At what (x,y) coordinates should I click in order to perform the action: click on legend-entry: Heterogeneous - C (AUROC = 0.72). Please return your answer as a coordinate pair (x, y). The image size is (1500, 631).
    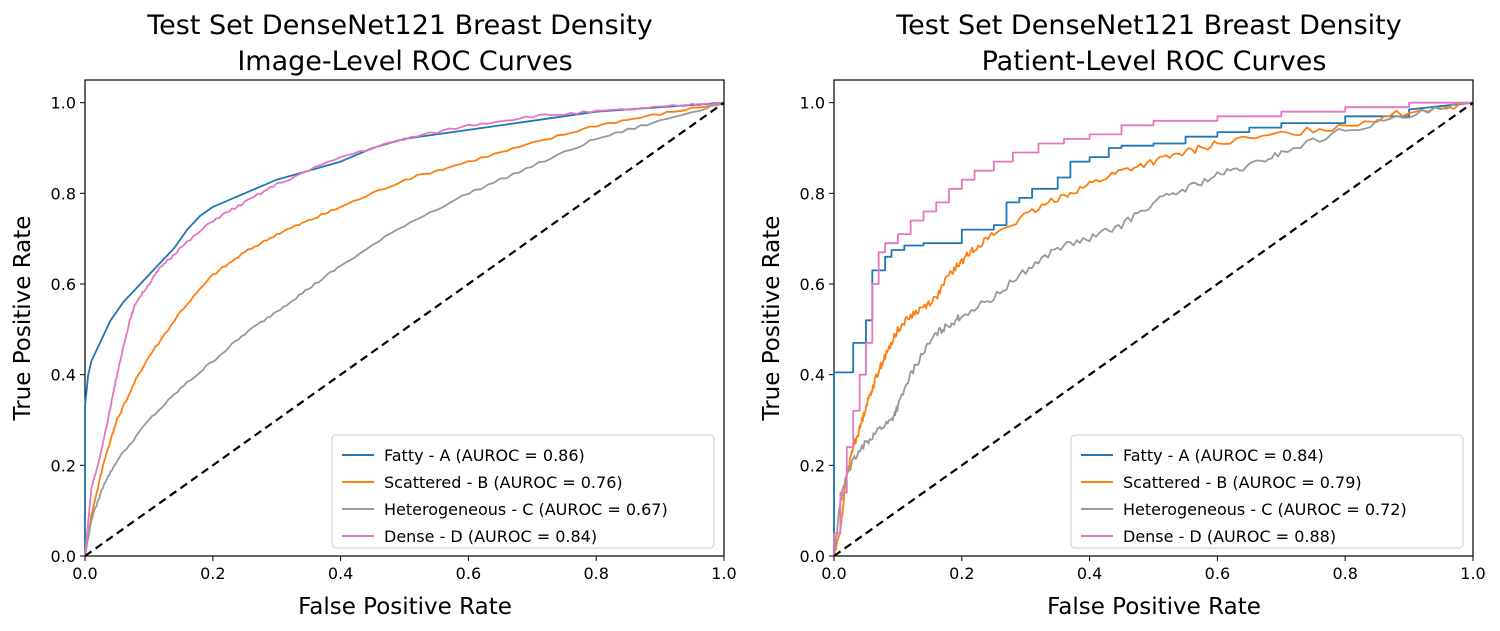
    Looking at the image, I should click on (1265, 509).